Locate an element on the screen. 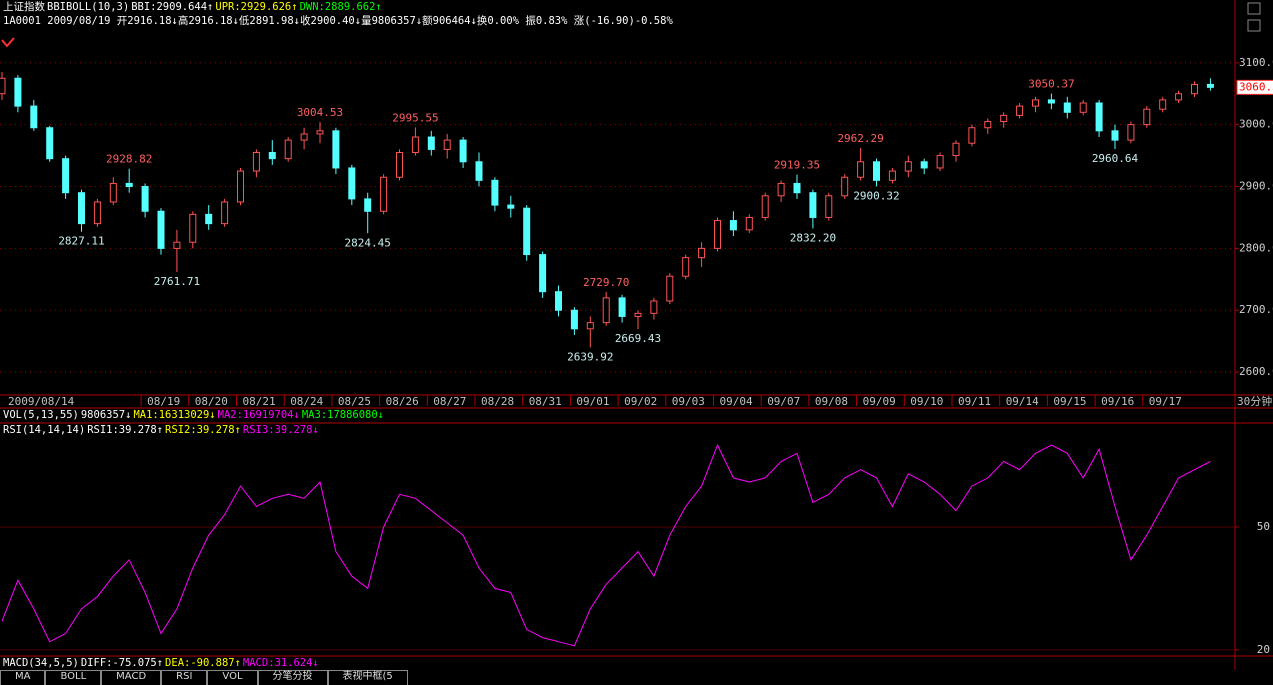  x-tick-label: 09/11 is located at coordinates (974, 401).